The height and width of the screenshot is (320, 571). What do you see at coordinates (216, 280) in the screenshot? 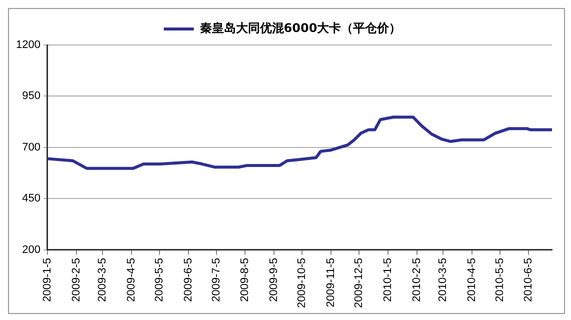
I see `x-tick-label: 2009-7-5` at bounding box center [216, 280].